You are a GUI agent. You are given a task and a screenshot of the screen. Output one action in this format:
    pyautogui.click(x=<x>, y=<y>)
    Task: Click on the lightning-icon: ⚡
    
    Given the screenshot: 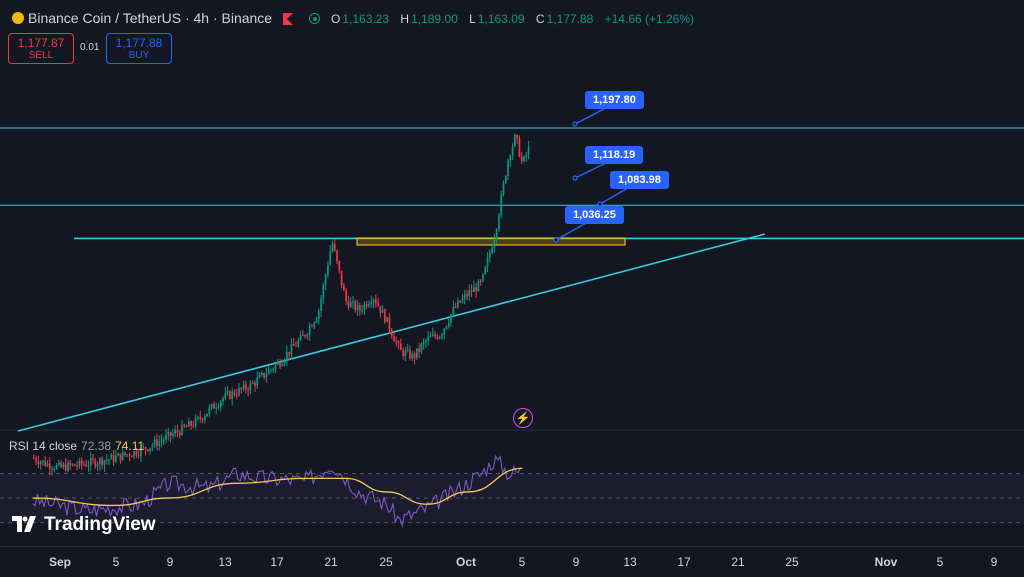 What is the action you would take?
    pyautogui.click(x=523, y=418)
    